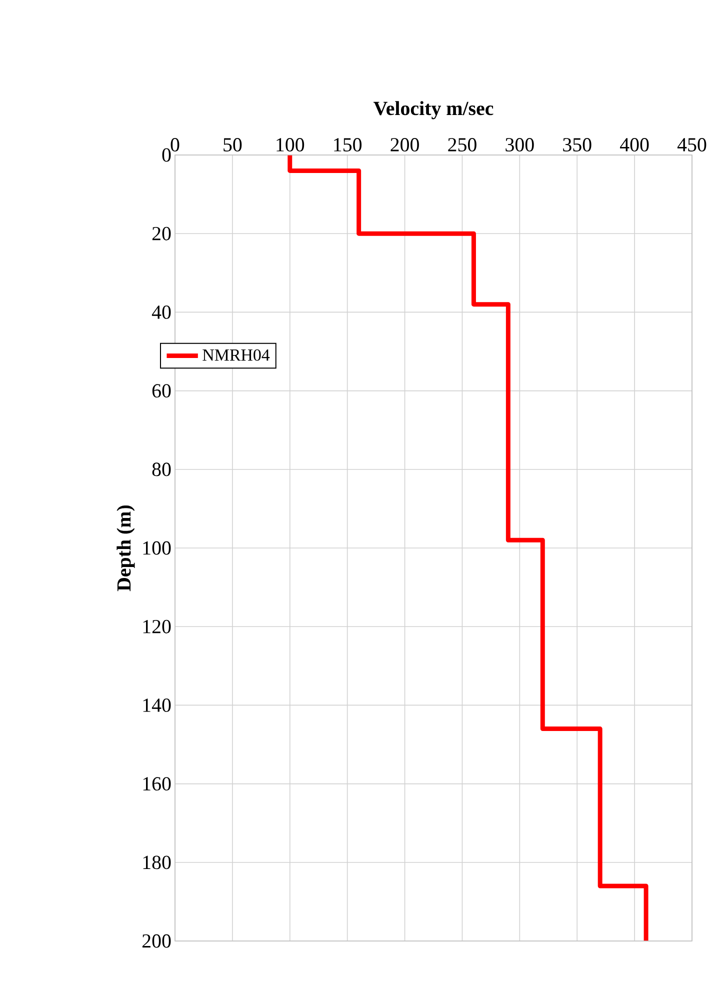 The width and height of the screenshot is (723, 981). What do you see at coordinates (691, 145) in the screenshot?
I see `x-tick-label: 450` at bounding box center [691, 145].